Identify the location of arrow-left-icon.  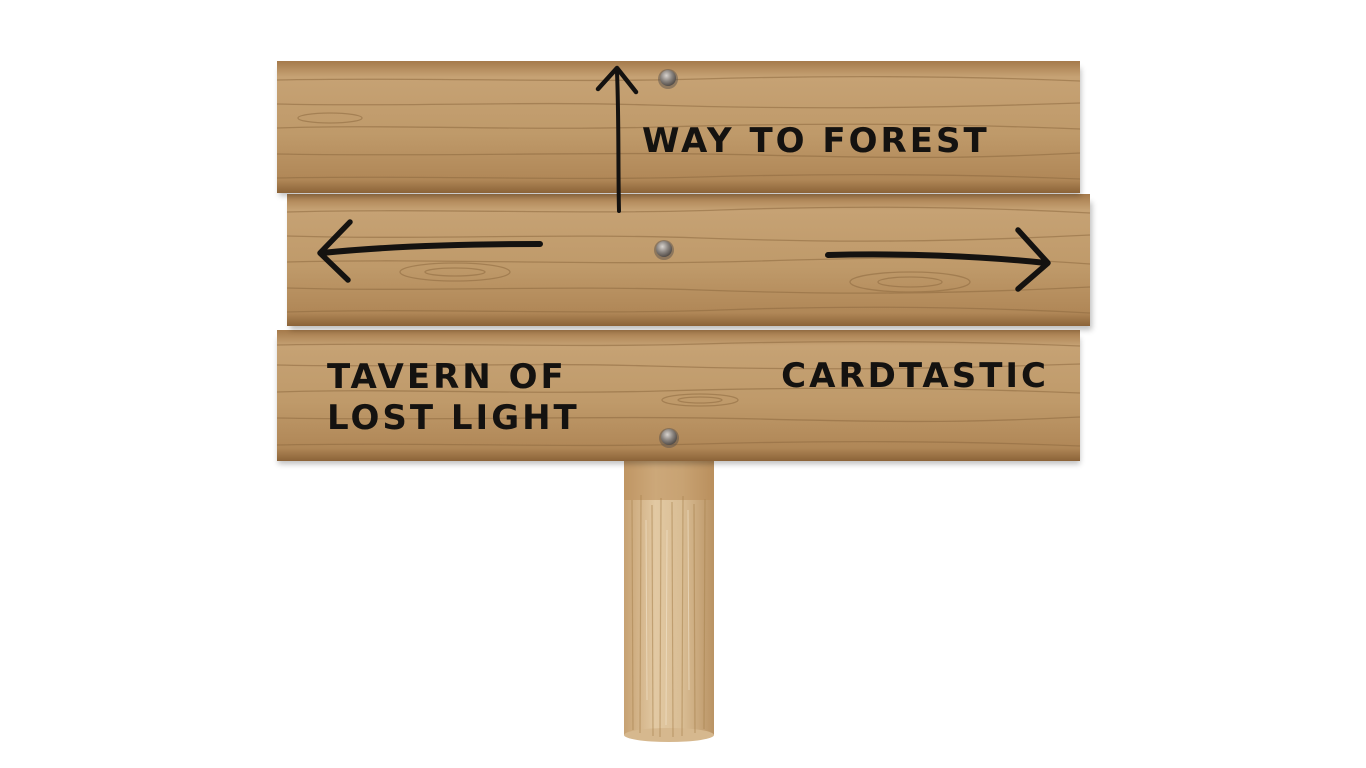
(430, 251).